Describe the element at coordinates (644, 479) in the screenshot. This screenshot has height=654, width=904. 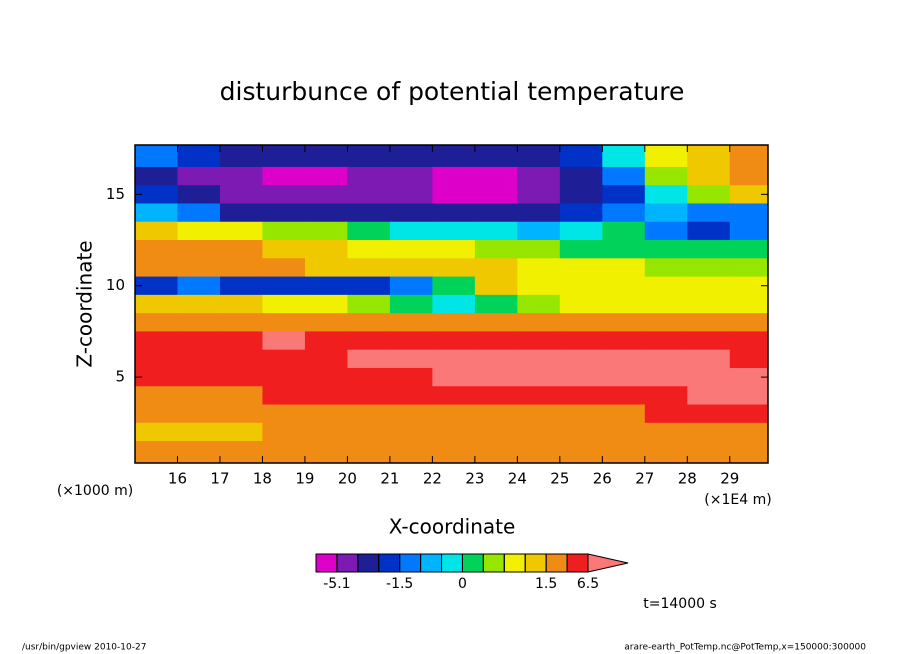
I see `x-tick-label: 27` at that location.